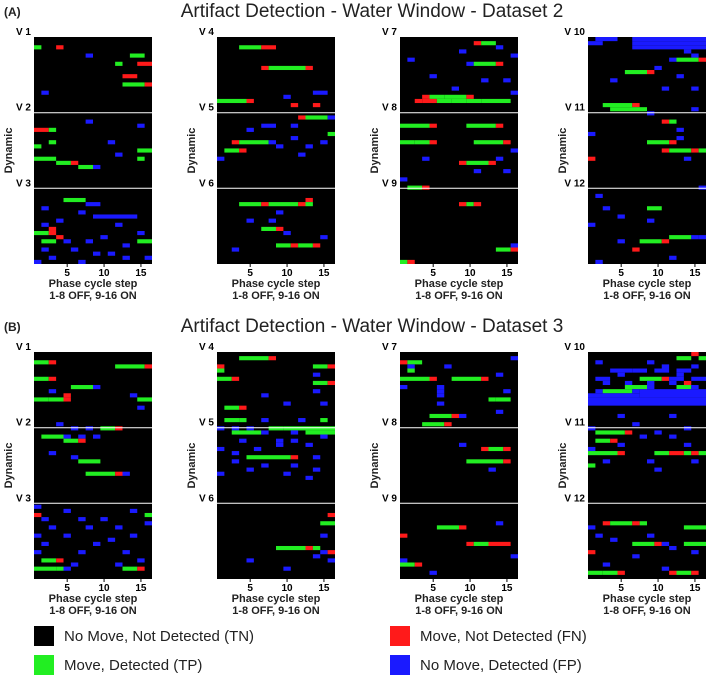 The width and height of the screenshot is (709, 679). Describe the element at coordinates (23, 183) in the screenshot. I see `volunteer-label: V 3` at that location.